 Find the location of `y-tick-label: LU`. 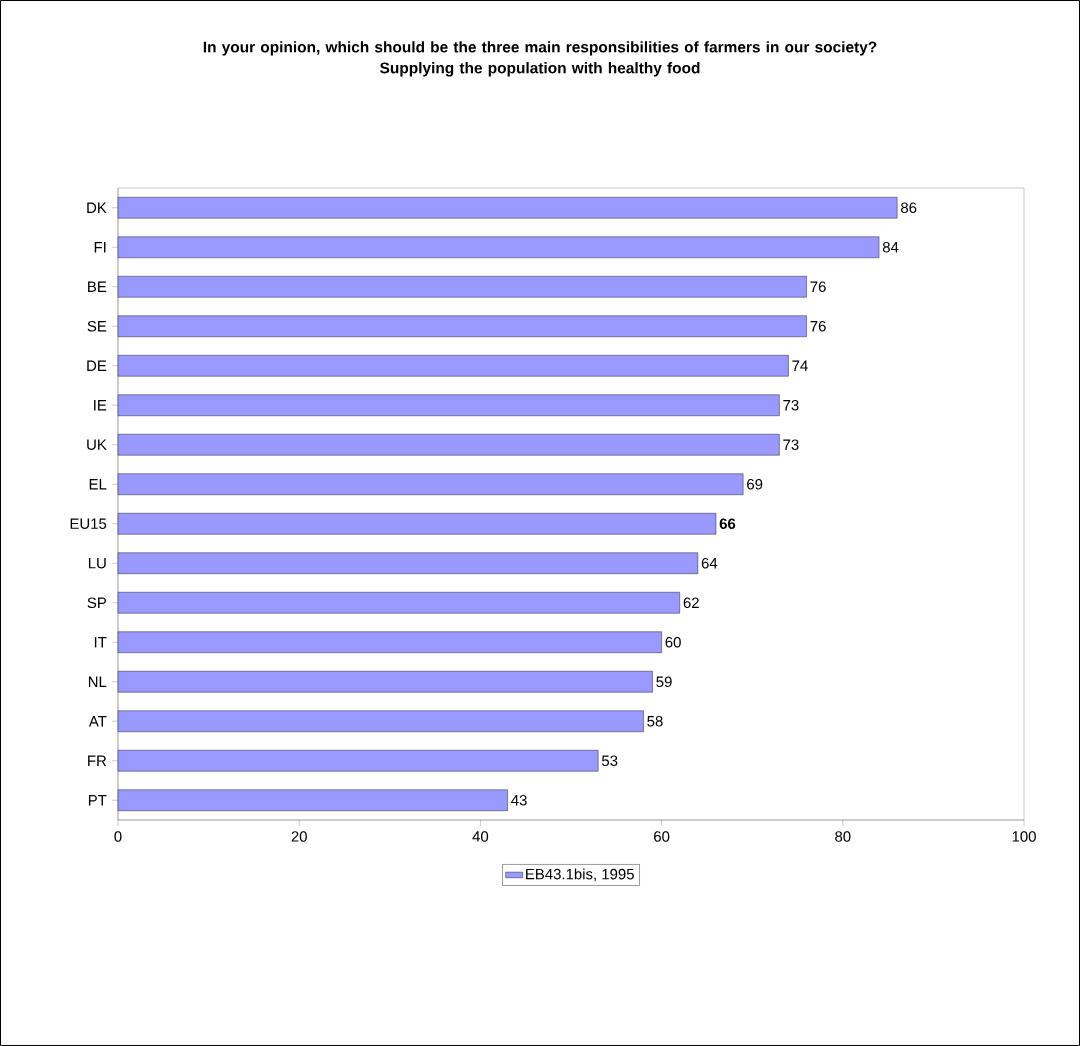

y-tick-label: LU is located at coordinates (97, 563).